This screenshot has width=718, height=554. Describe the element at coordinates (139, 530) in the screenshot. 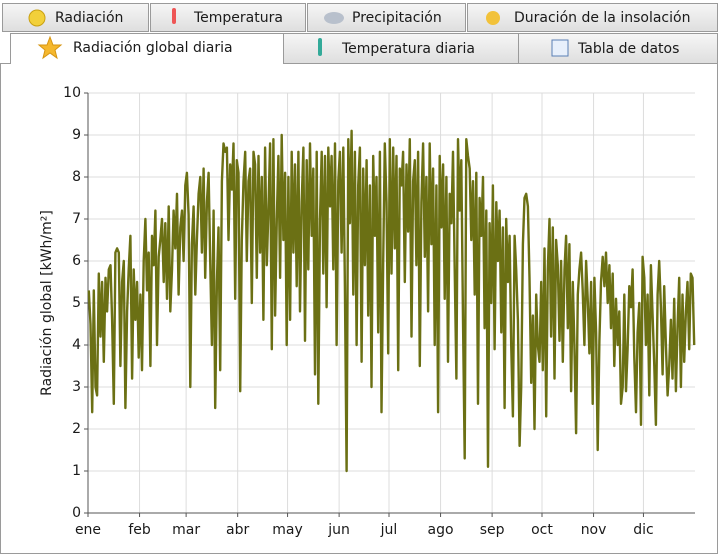

I see `x-tick-label: feb` at that location.